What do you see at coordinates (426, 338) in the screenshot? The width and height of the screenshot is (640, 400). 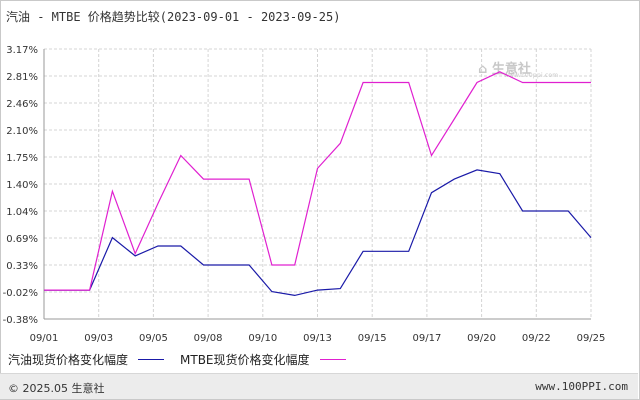 I see `x-tick-label: 09/17` at bounding box center [426, 338].